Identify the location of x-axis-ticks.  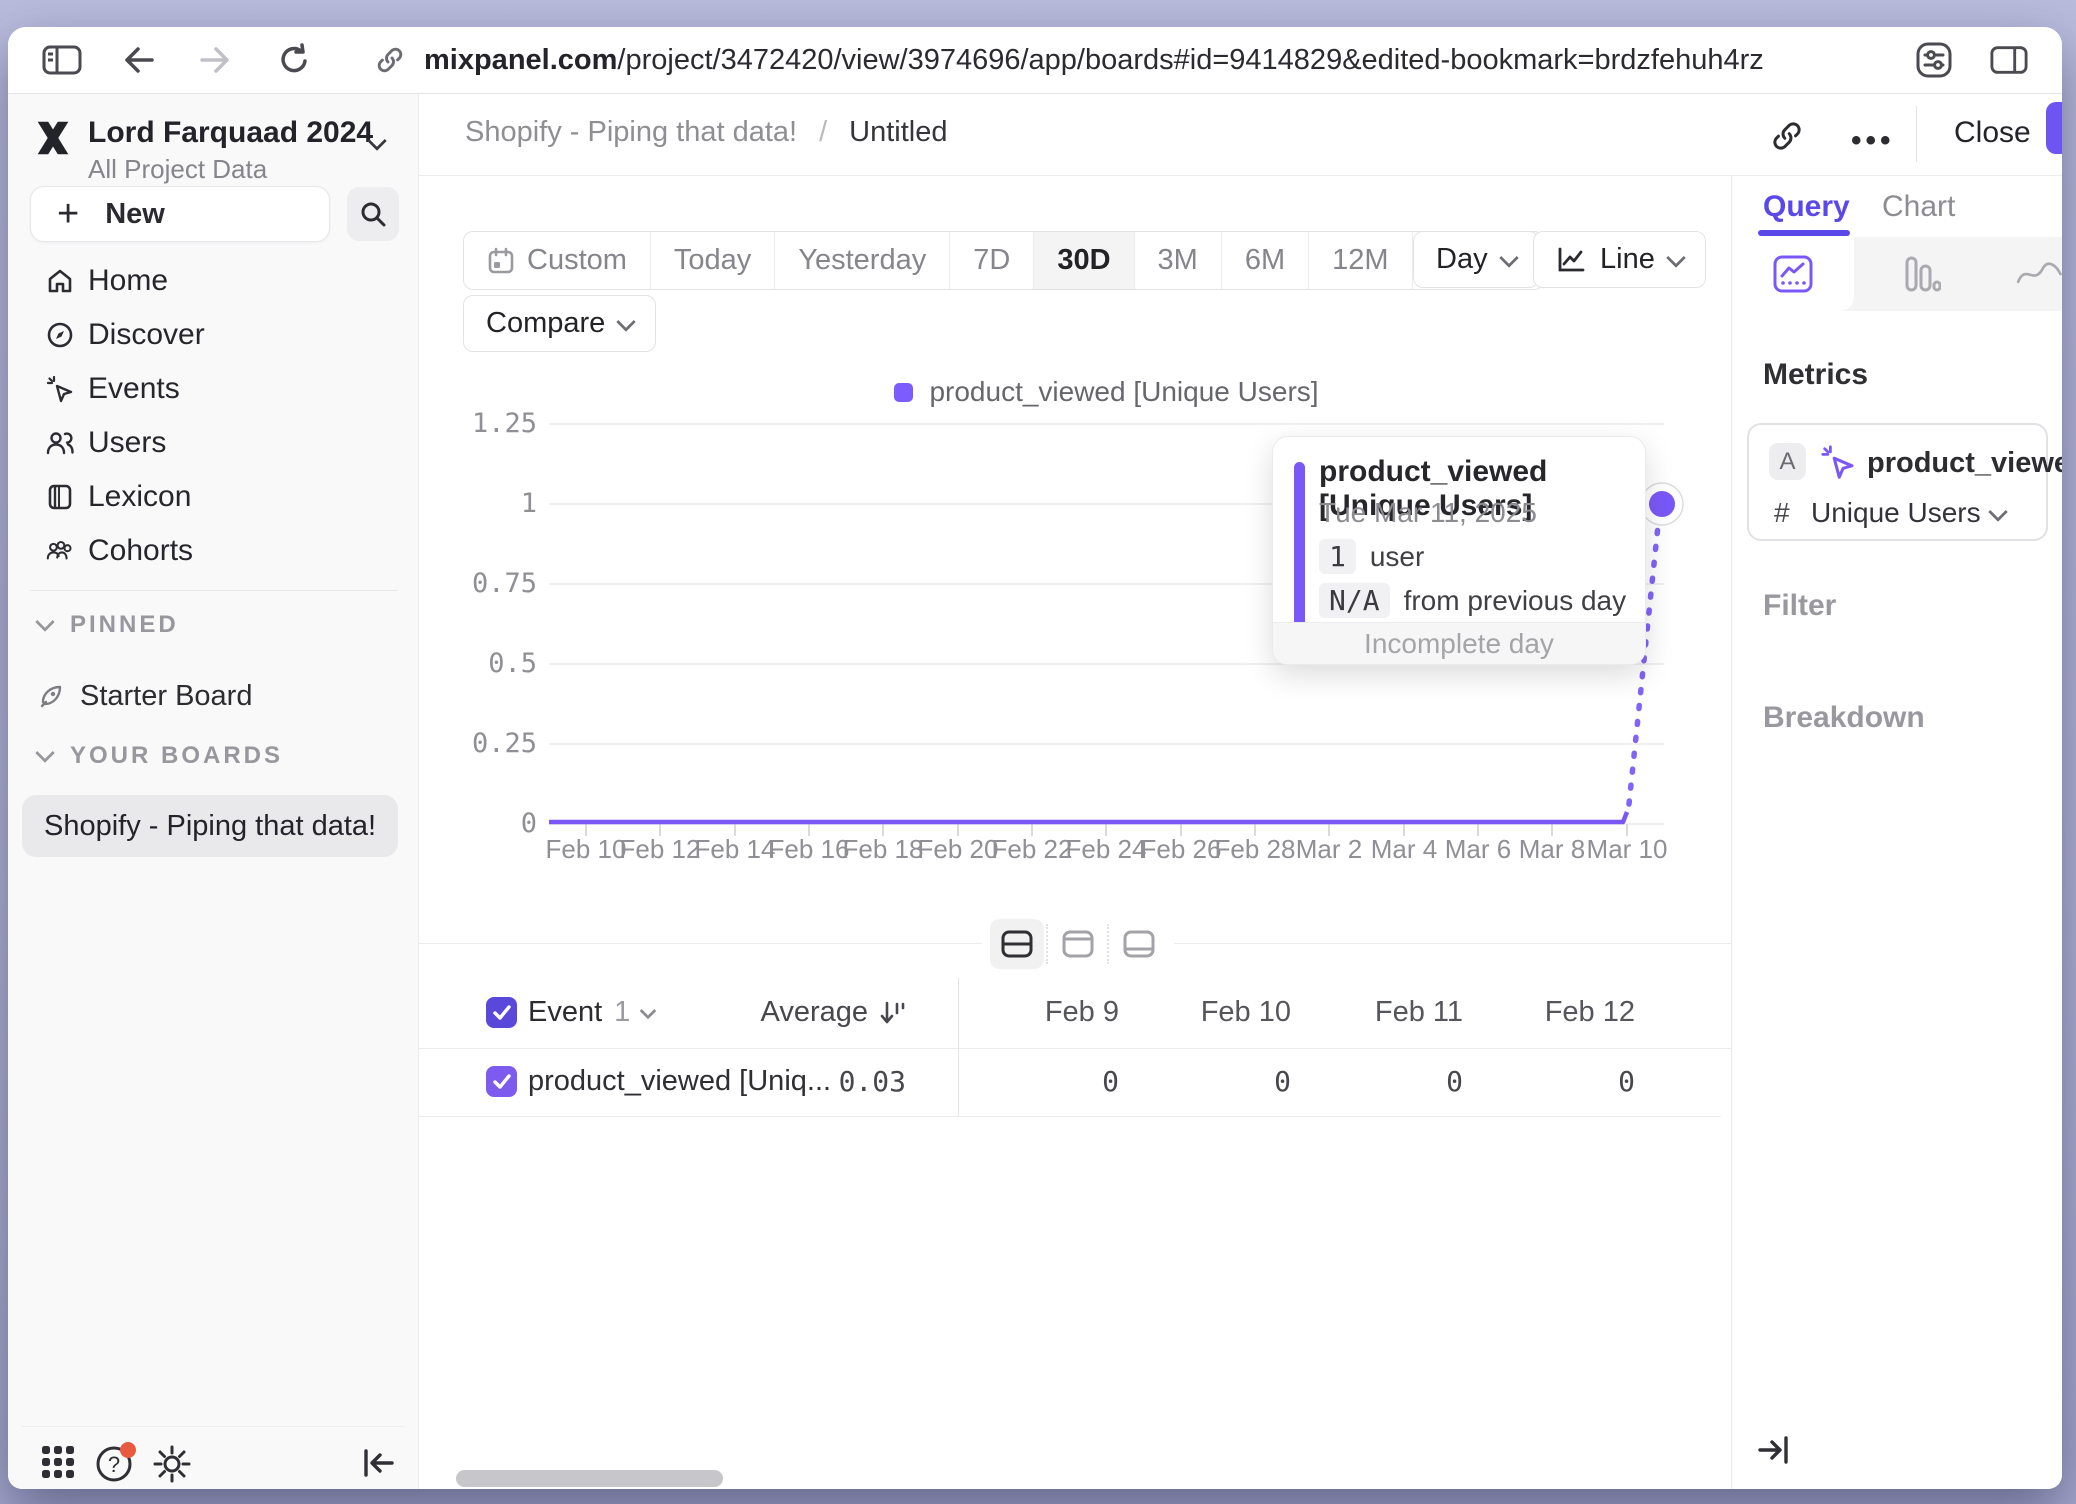
(1106, 830).